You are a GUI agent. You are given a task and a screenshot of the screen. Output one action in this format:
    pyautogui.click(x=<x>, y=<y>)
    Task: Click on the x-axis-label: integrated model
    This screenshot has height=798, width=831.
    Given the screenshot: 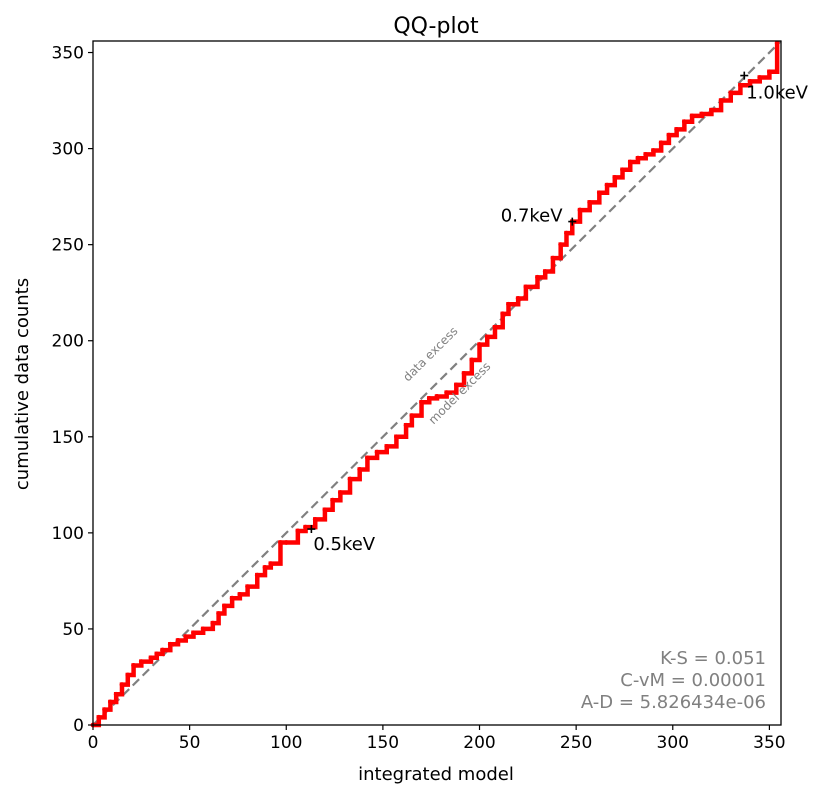 What is the action you would take?
    pyautogui.click(x=436, y=774)
    